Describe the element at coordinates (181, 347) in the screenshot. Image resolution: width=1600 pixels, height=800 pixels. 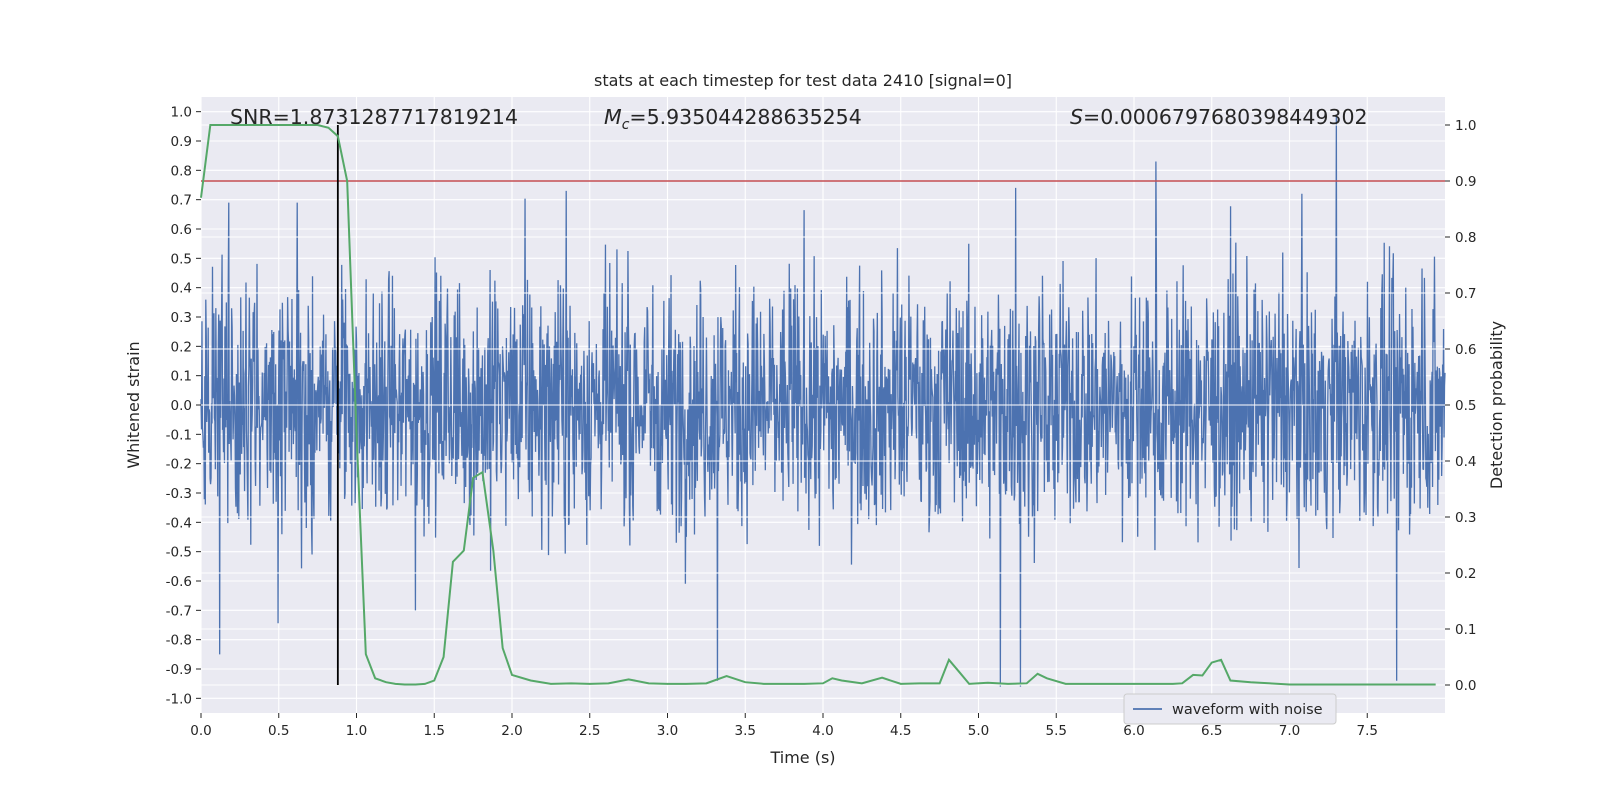
I see `y-left-tick-label-12: 0.2` at that location.